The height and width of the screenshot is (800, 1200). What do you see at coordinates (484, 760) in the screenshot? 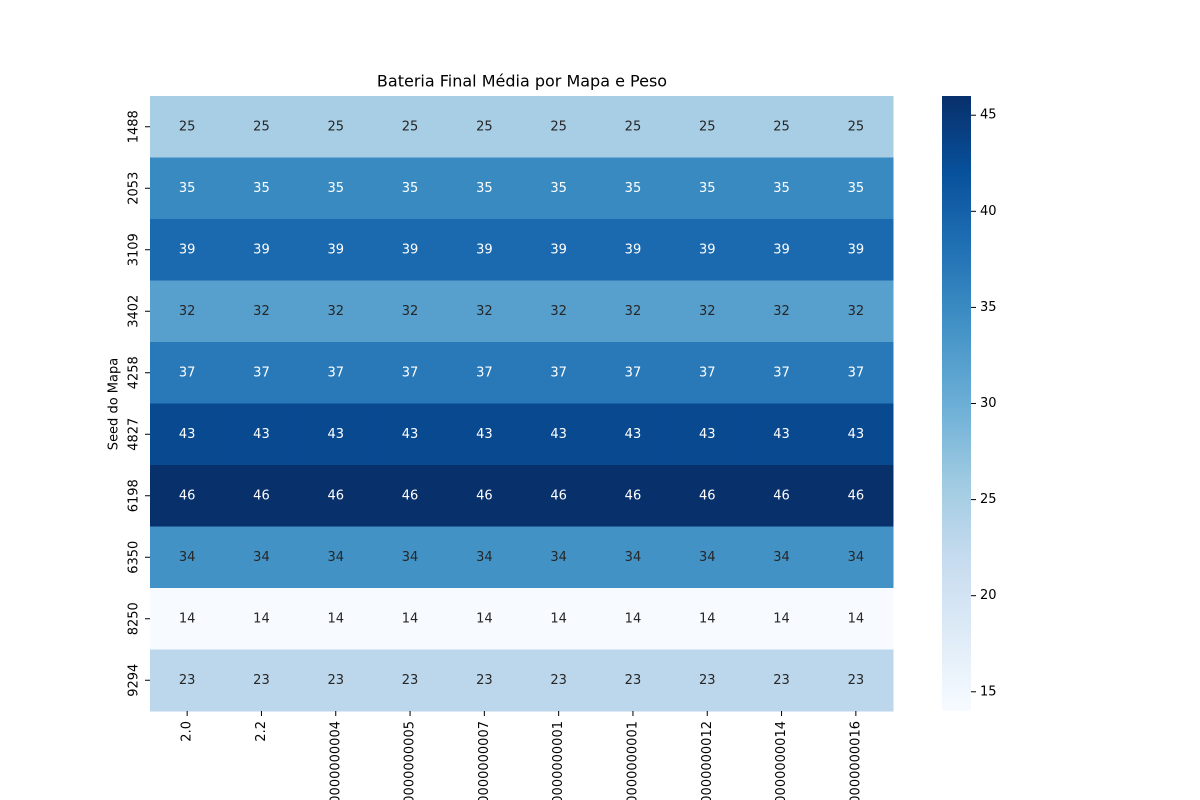
I see `x-tick-label: 2.8000000000000007` at bounding box center [484, 760].